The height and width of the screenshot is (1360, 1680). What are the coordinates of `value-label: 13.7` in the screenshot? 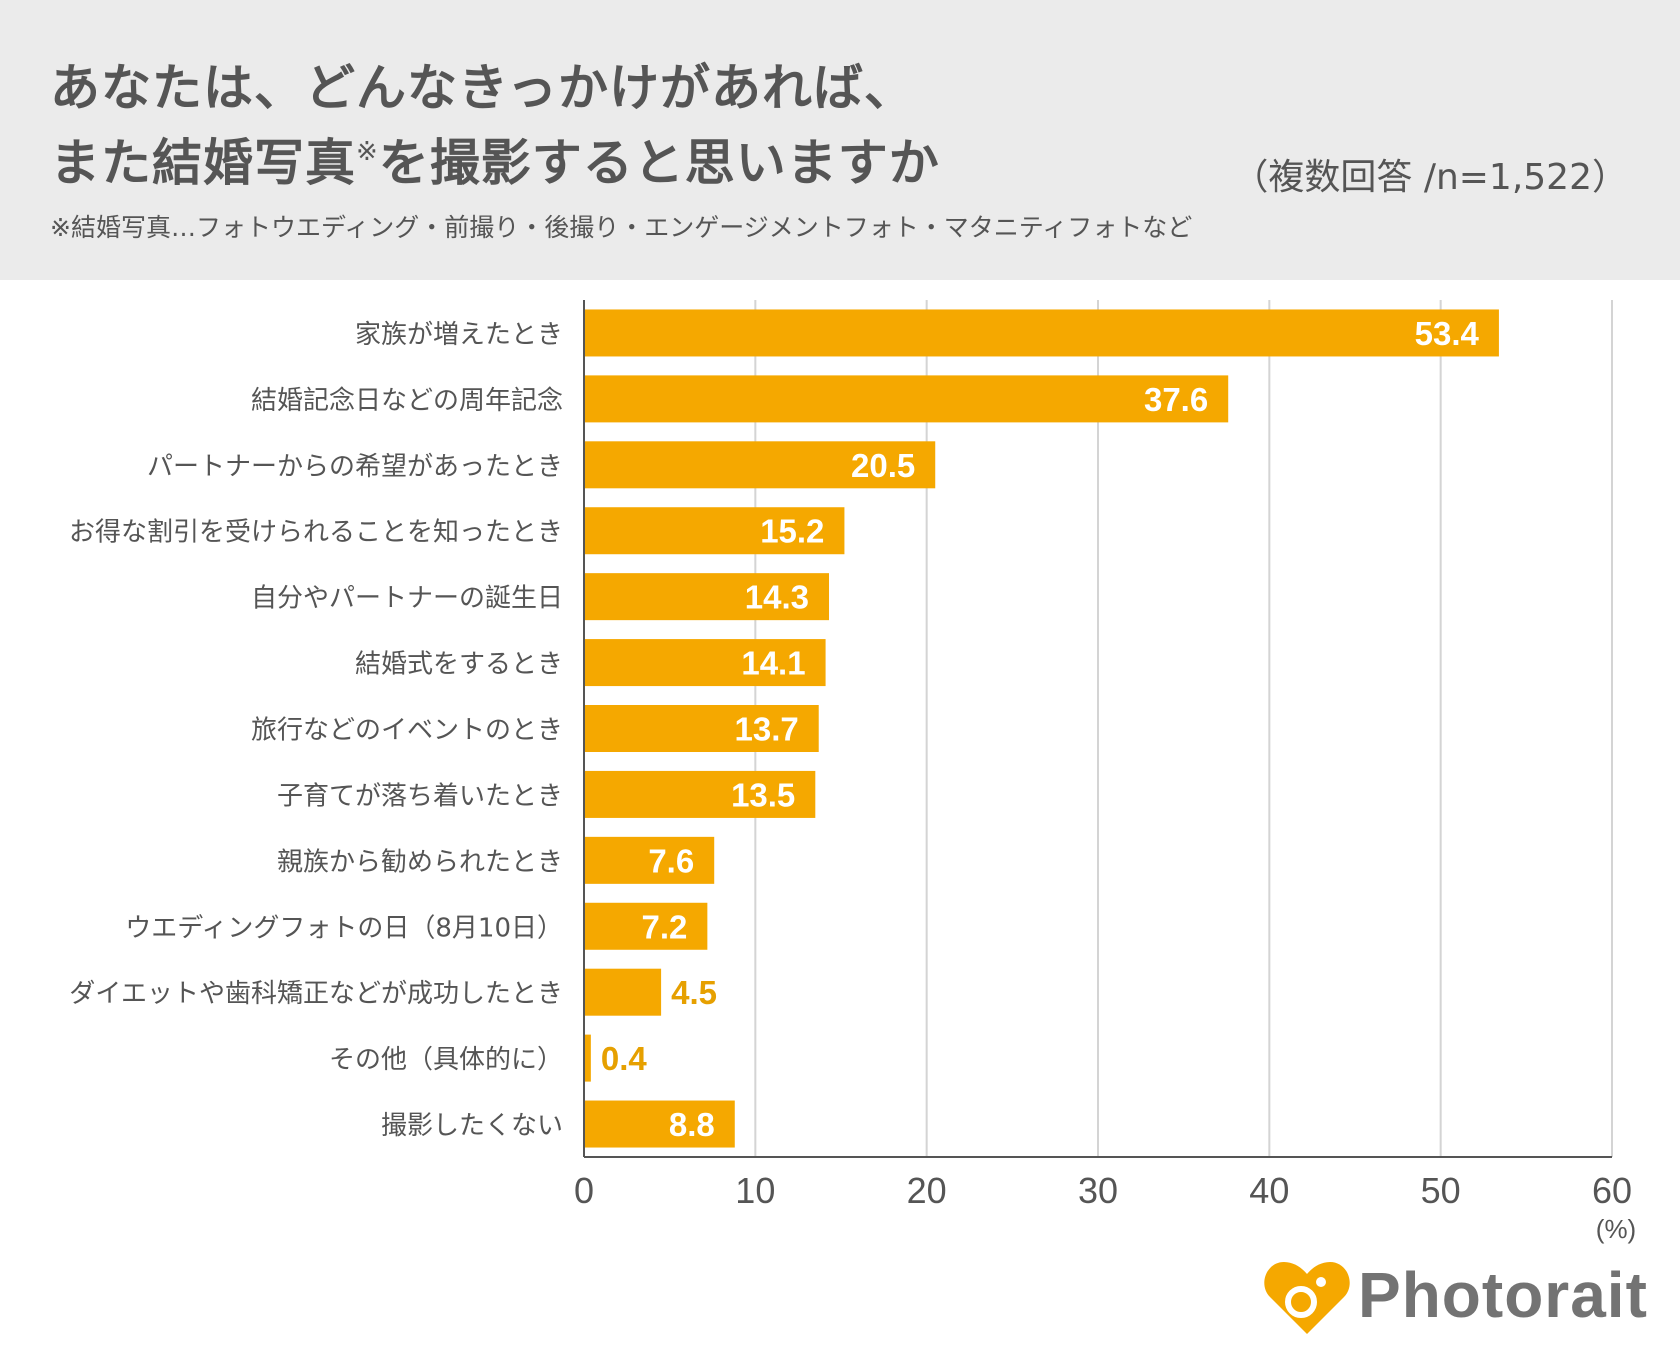 It's located at (766, 729).